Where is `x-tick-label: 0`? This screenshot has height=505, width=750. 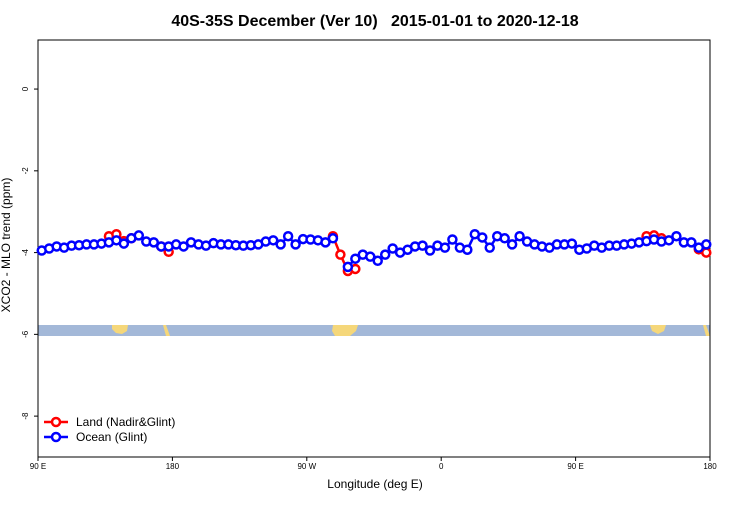 x-tick-label: 0 is located at coordinates (441, 466).